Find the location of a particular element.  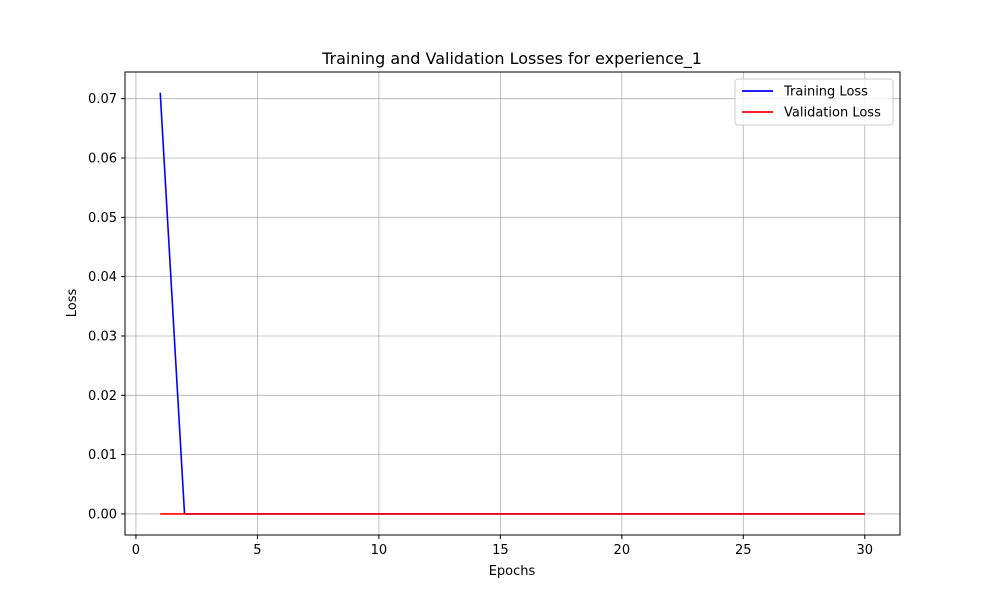

legend: Training Loss Validation Loss is located at coordinates (814, 102).